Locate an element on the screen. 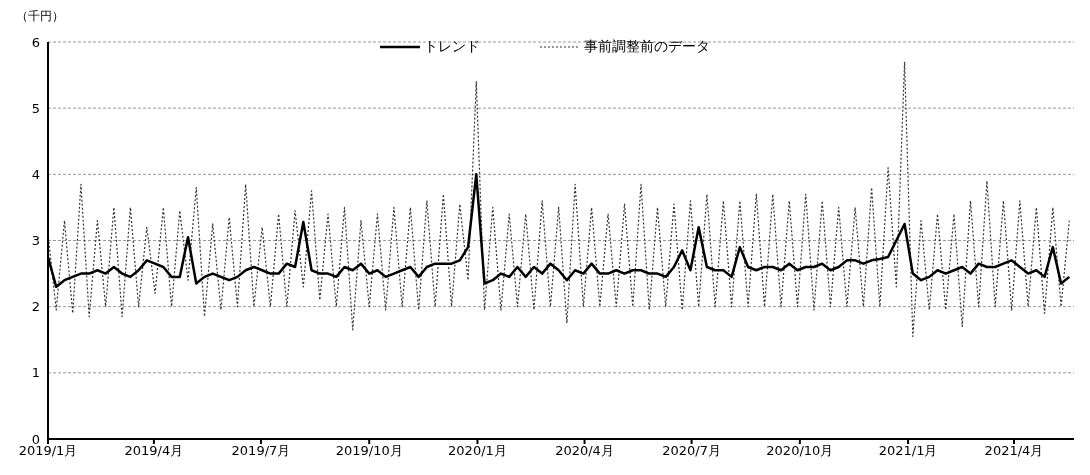 This screenshot has width=1090, height=475. x-tick-label: 2019/7月 is located at coordinates (261, 451).